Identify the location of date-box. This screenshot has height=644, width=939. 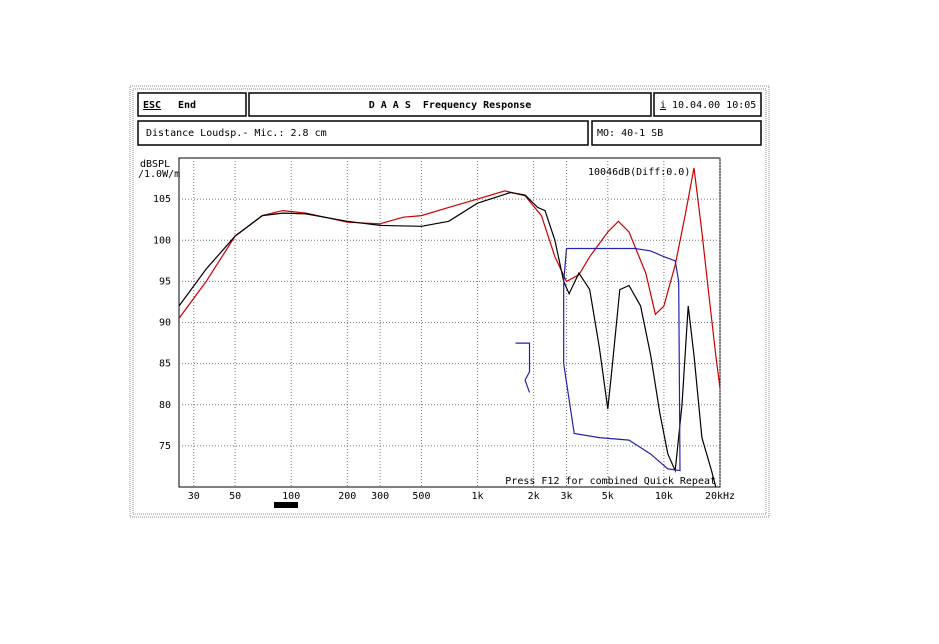
(707, 104).